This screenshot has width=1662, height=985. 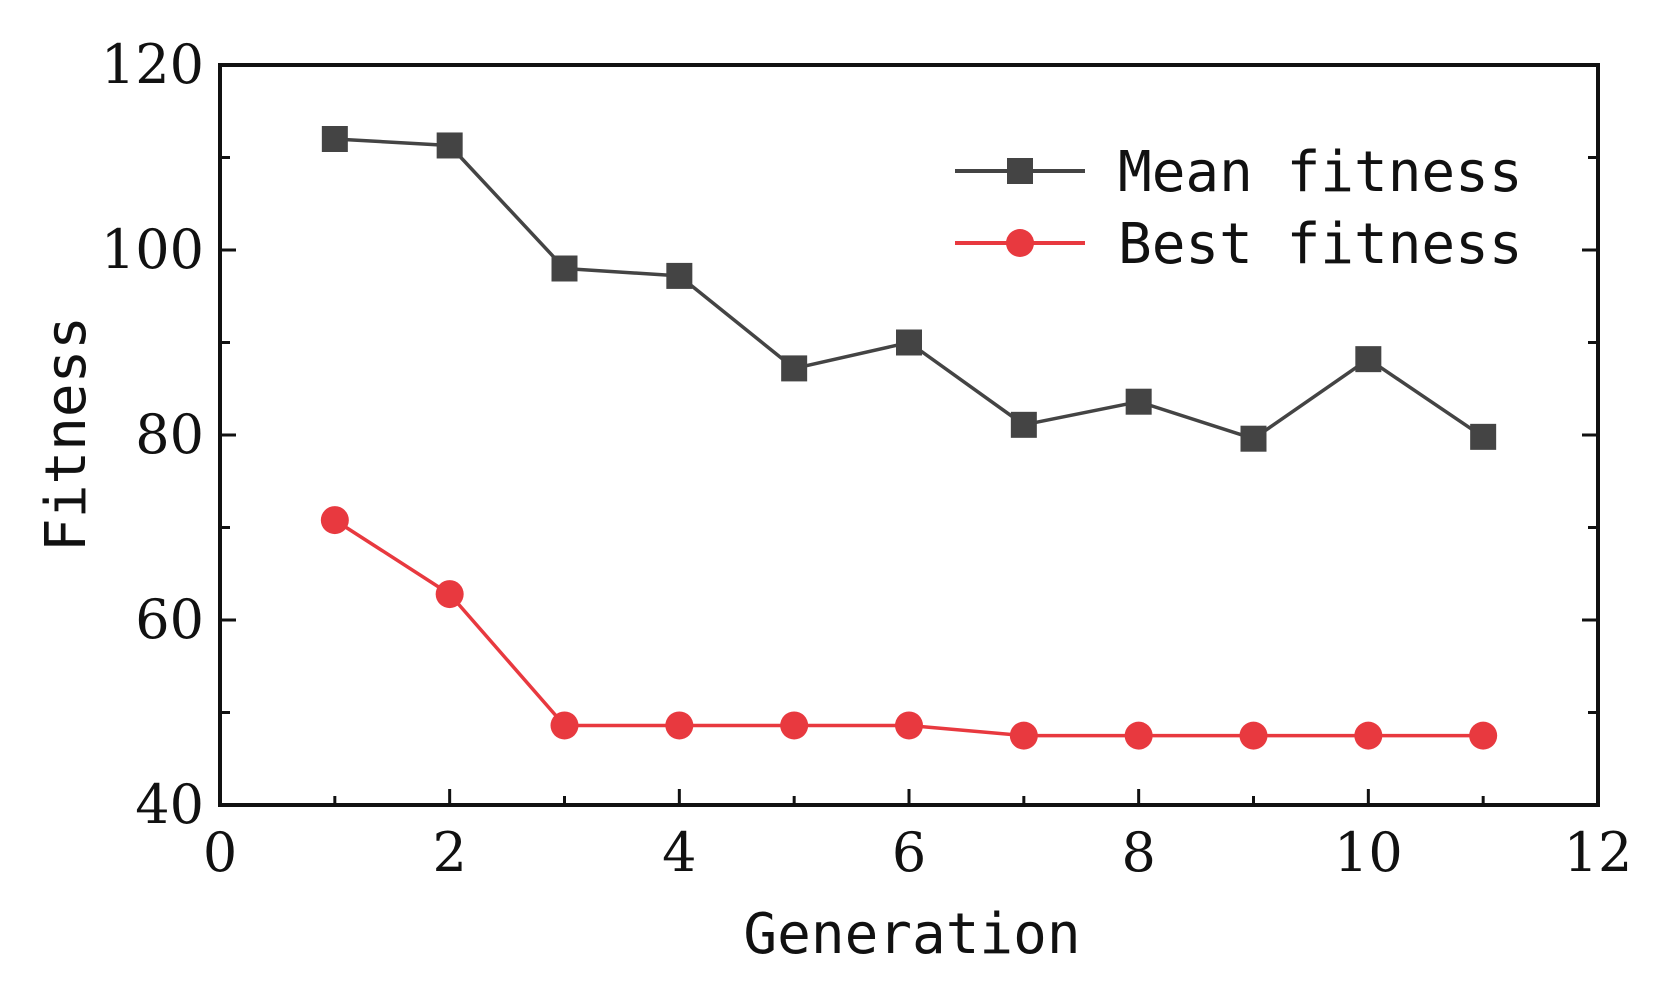 I want to click on legend-label-mean: Mean fitness, so click(x=1320, y=172).